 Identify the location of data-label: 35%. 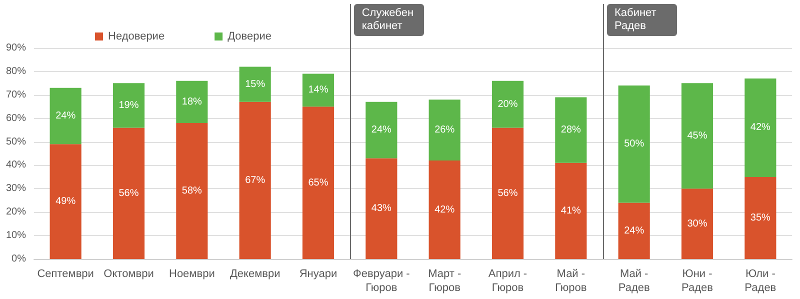
(760, 218).